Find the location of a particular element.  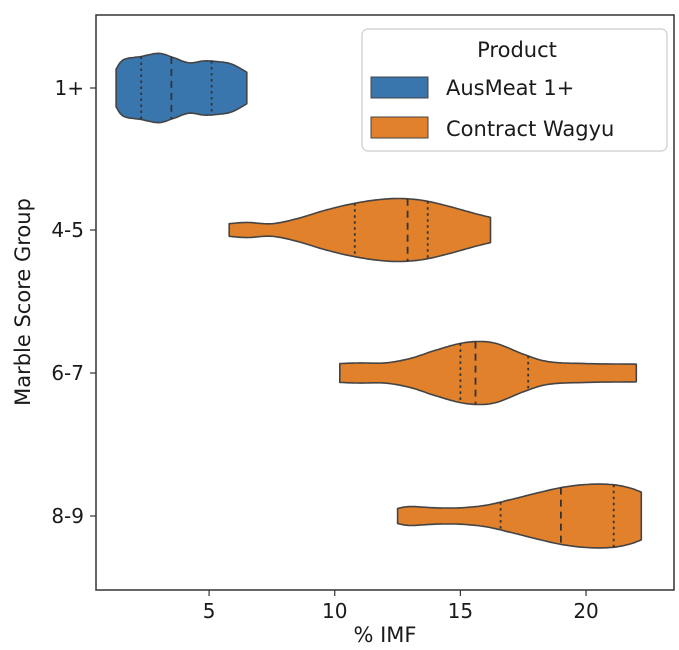

x-axis-ticks: 5 10 15 20 is located at coordinates (401, 606).